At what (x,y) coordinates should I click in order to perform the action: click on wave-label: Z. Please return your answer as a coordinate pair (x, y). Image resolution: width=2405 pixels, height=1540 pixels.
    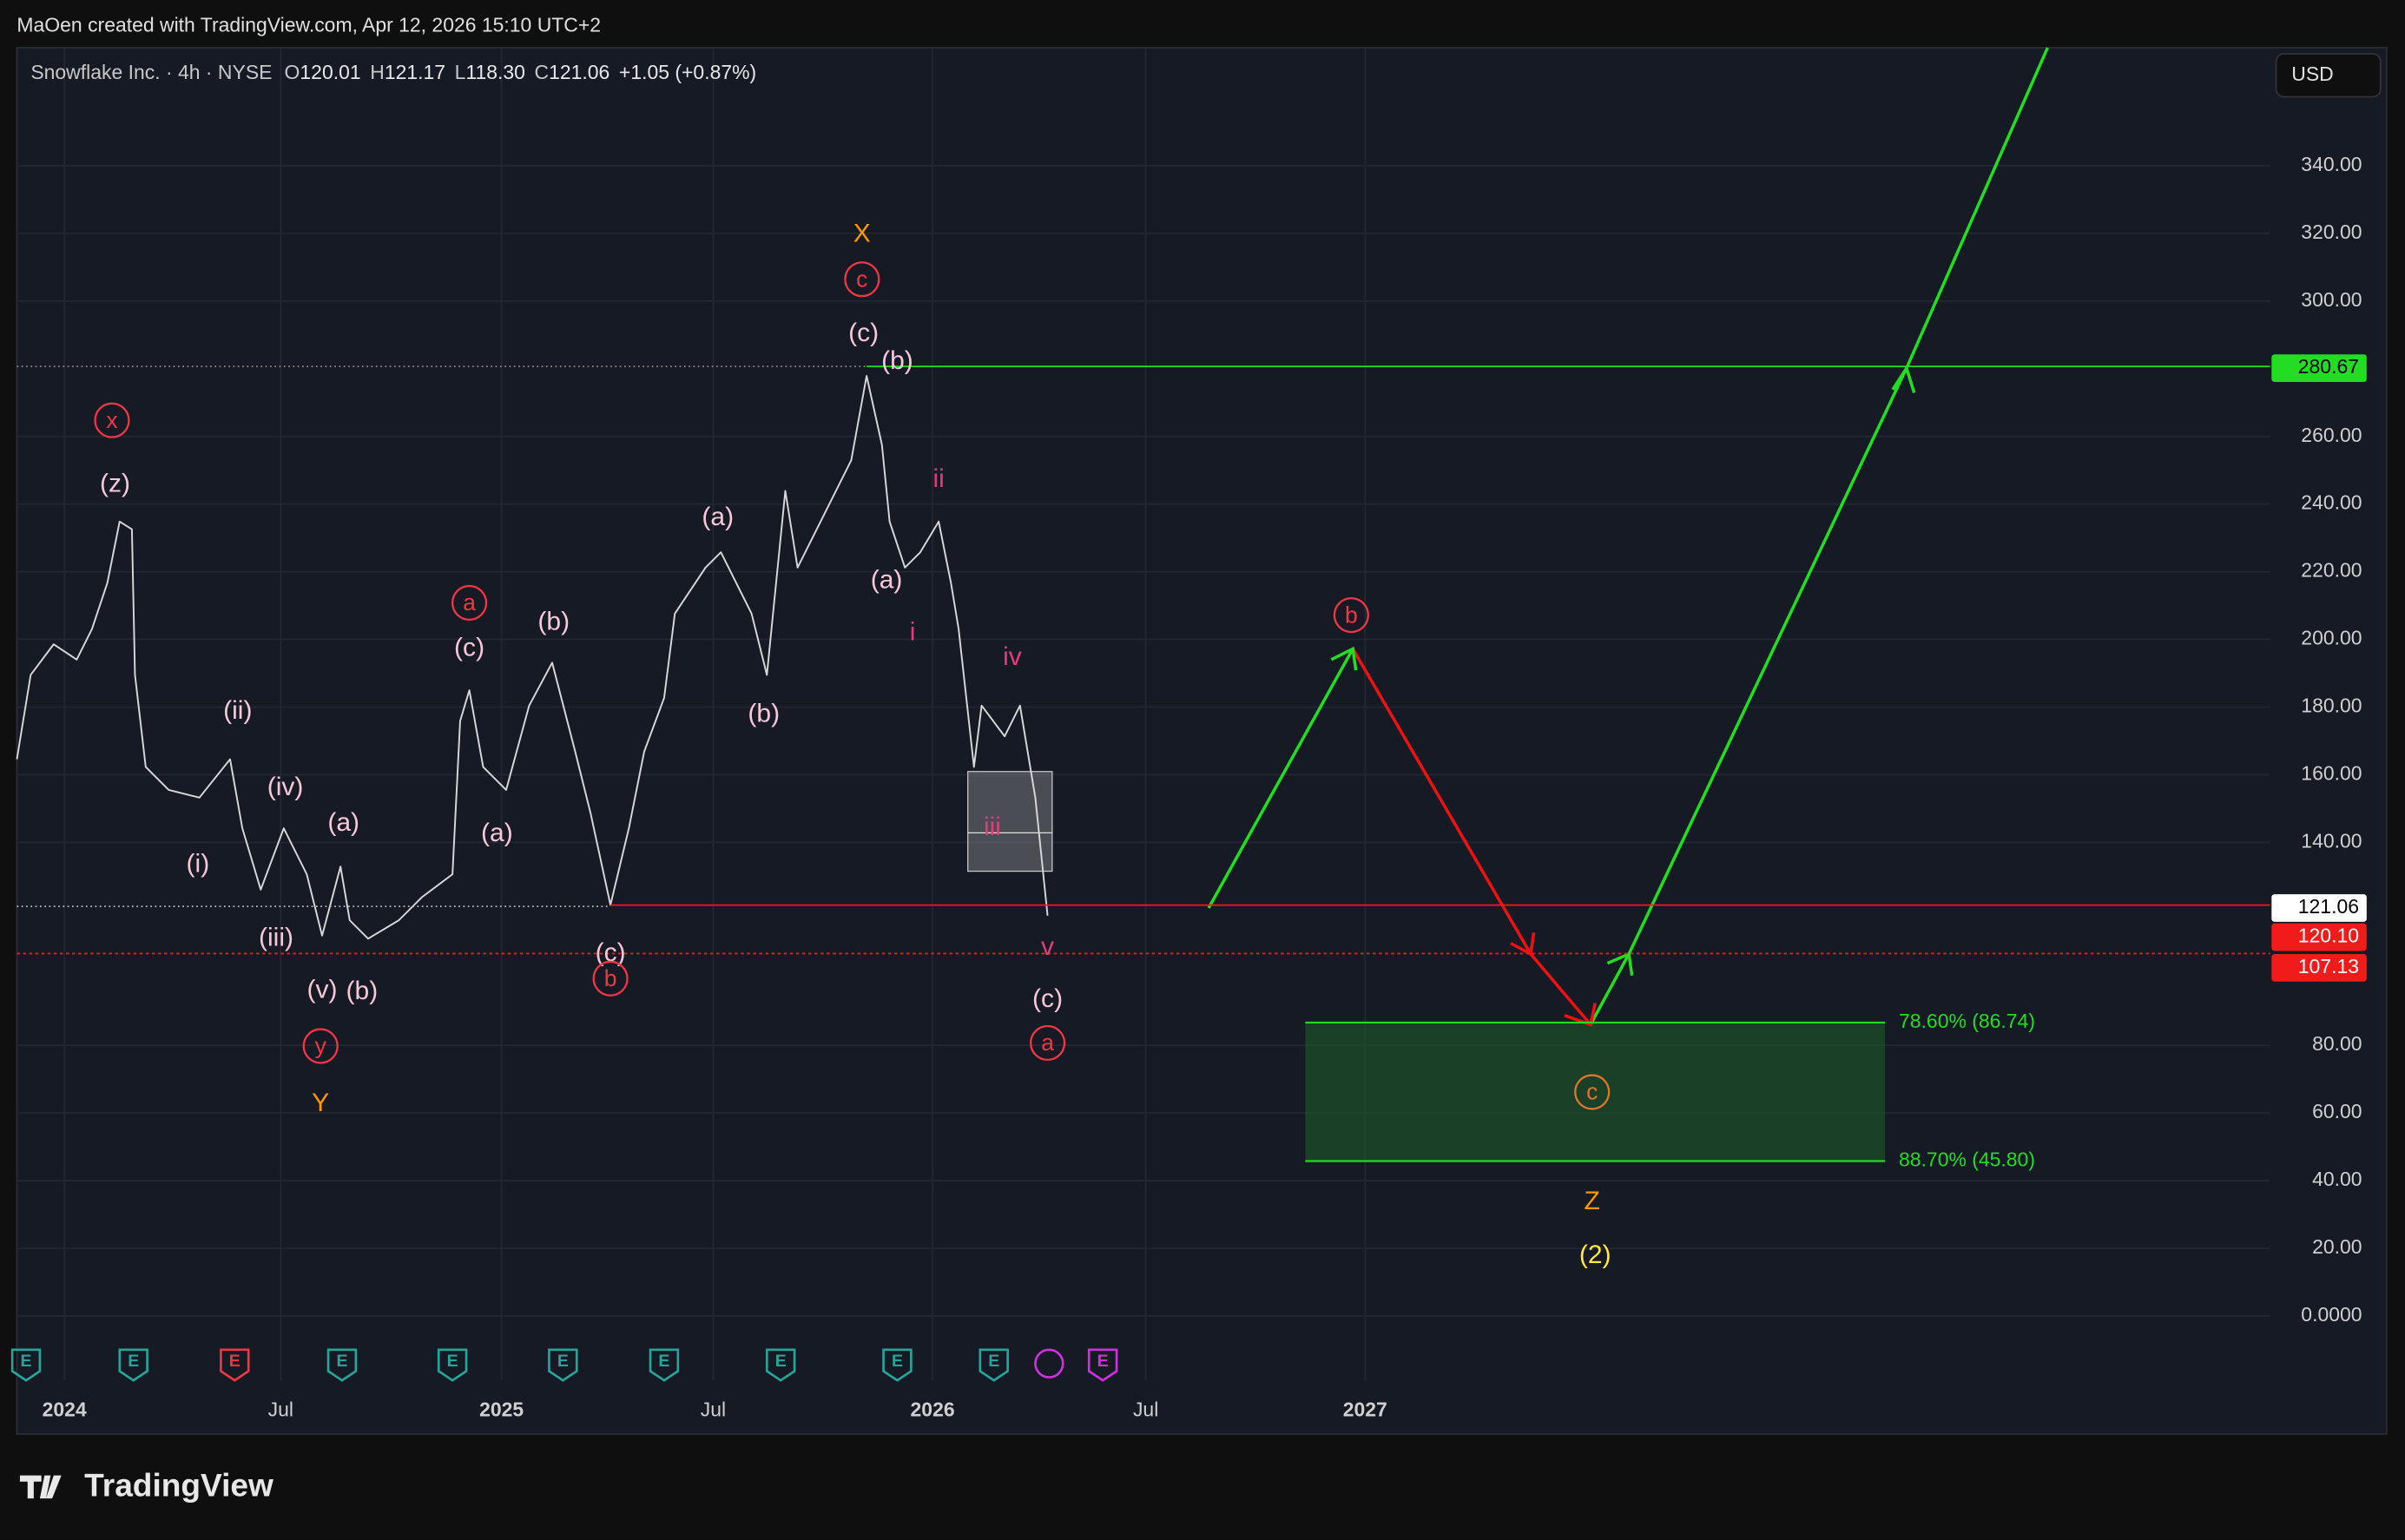
    Looking at the image, I should click on (1592, 1201).